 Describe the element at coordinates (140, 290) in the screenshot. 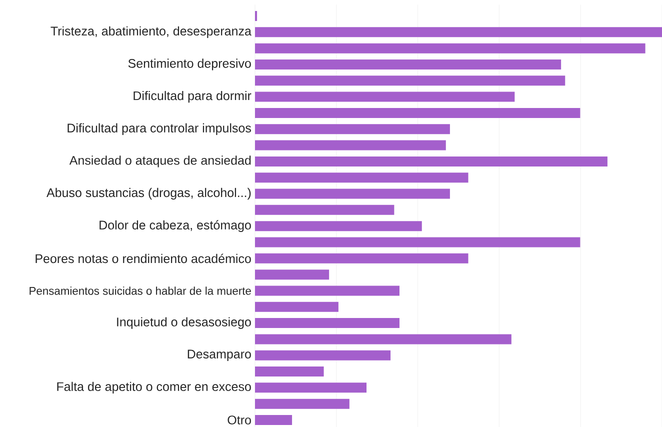

I see `y-tick-label: Pensamientos suicidas o hablar de la muerte` at that location.